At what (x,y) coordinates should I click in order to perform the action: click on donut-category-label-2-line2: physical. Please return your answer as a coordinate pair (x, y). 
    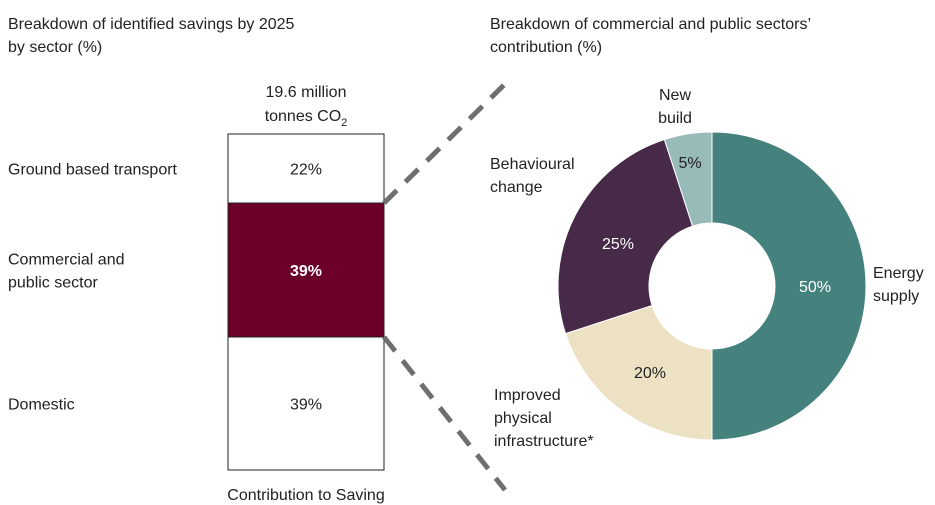
    Looking at the image, I should click on (523, 418).